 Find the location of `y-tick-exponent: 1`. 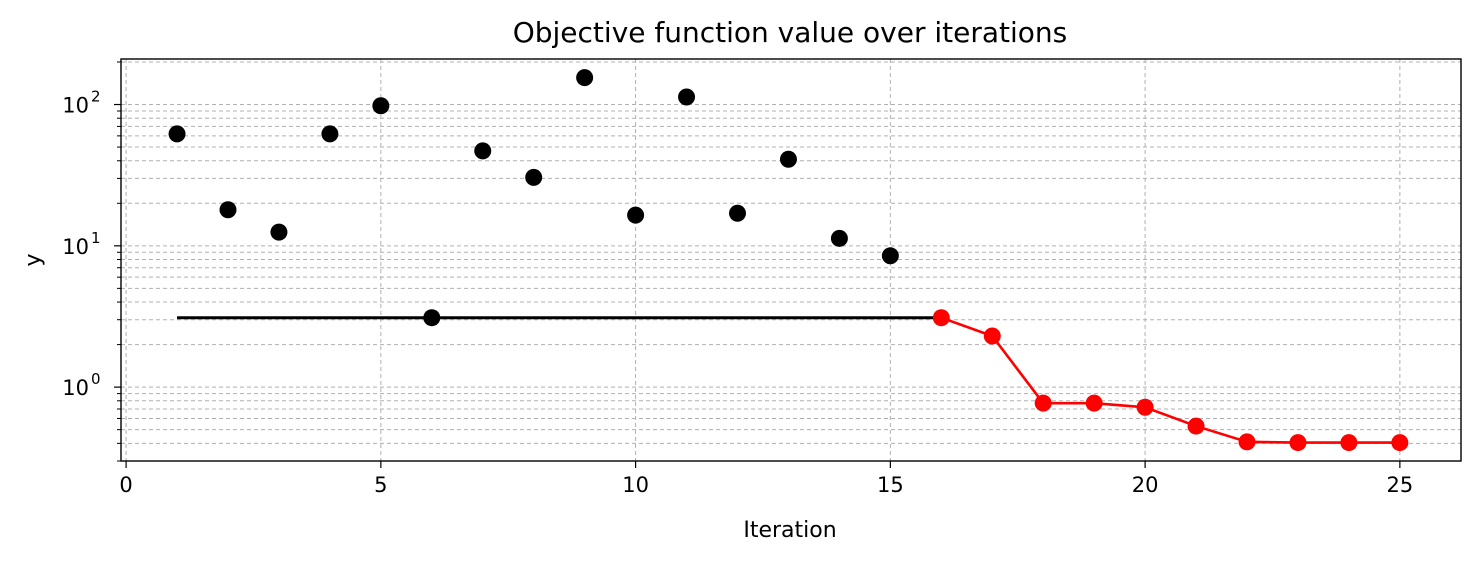

y-tick-exponent: 1 is located at coordinates (96, 238).